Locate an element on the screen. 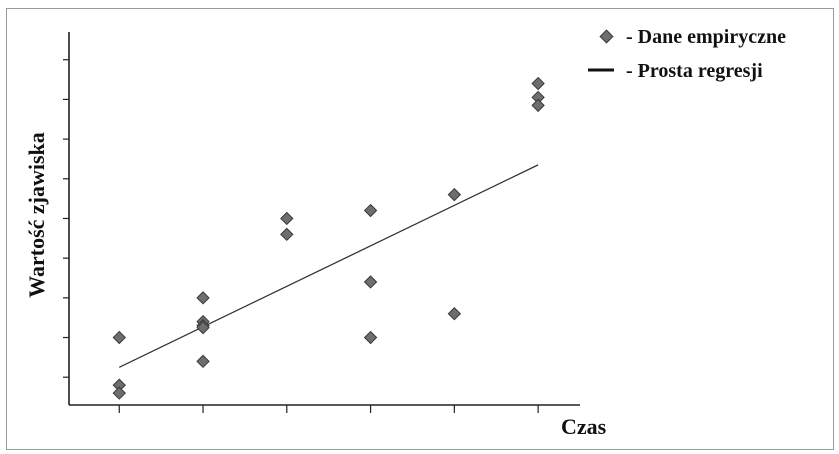 This screenshot has width=839, height=454. legend-label-empirical: - Dane empiryczne is located at coordinates (706, 37).